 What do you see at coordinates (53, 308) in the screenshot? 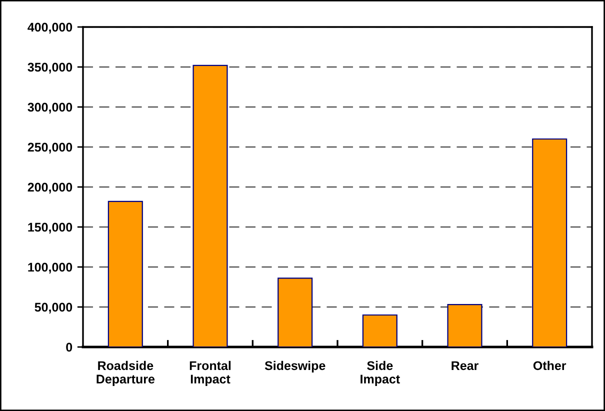
I see `y-tick-label: 50,000` at bounding box center [53, 308].